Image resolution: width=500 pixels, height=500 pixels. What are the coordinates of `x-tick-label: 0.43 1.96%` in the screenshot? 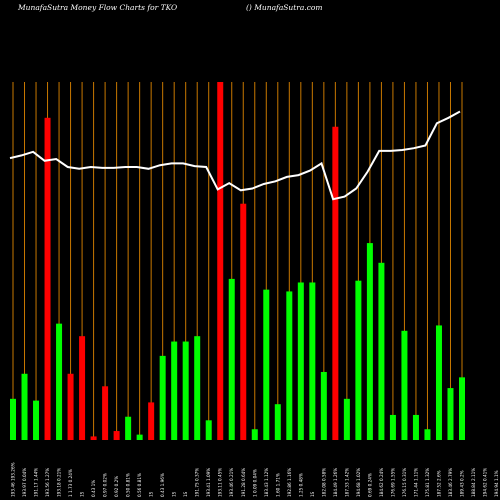 It's located at (162, 485).